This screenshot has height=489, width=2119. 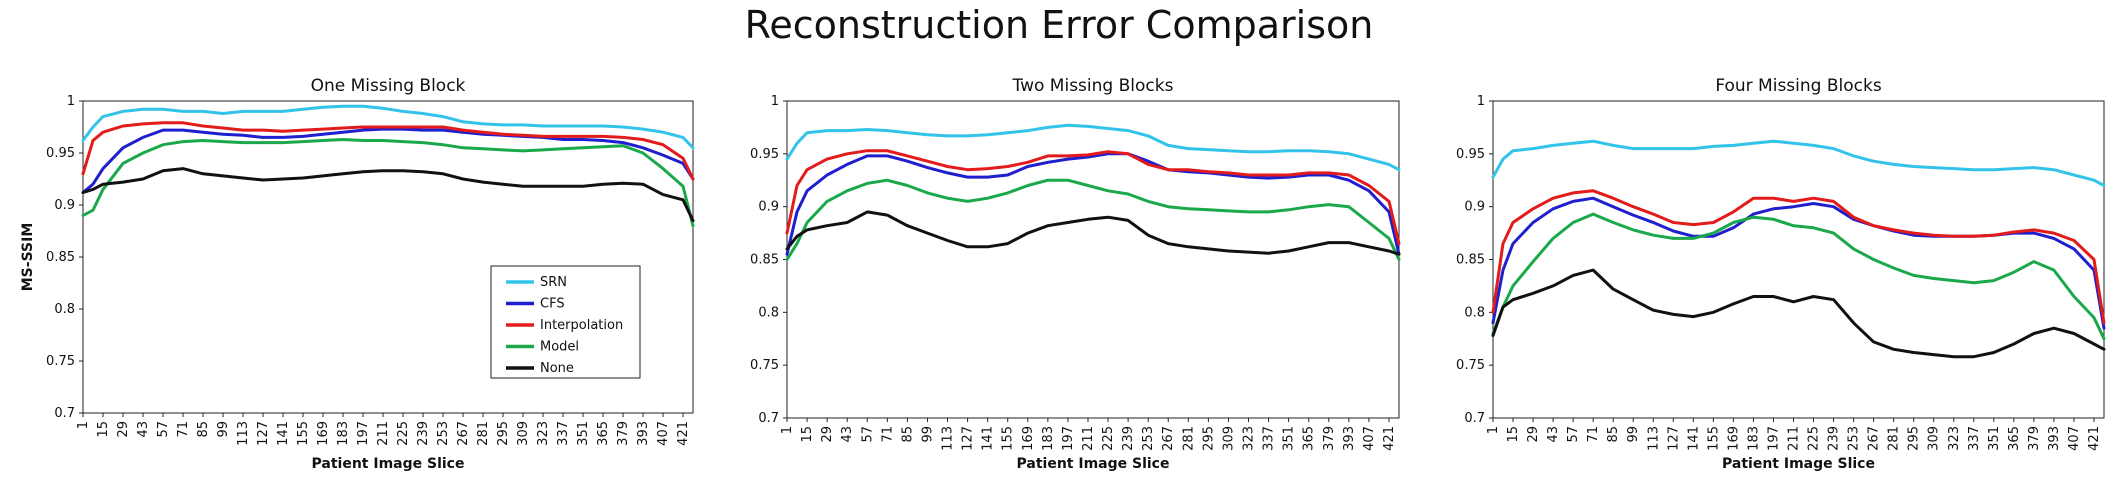 I want to click on x-tick-label: 323, so click(x=543, y=433).